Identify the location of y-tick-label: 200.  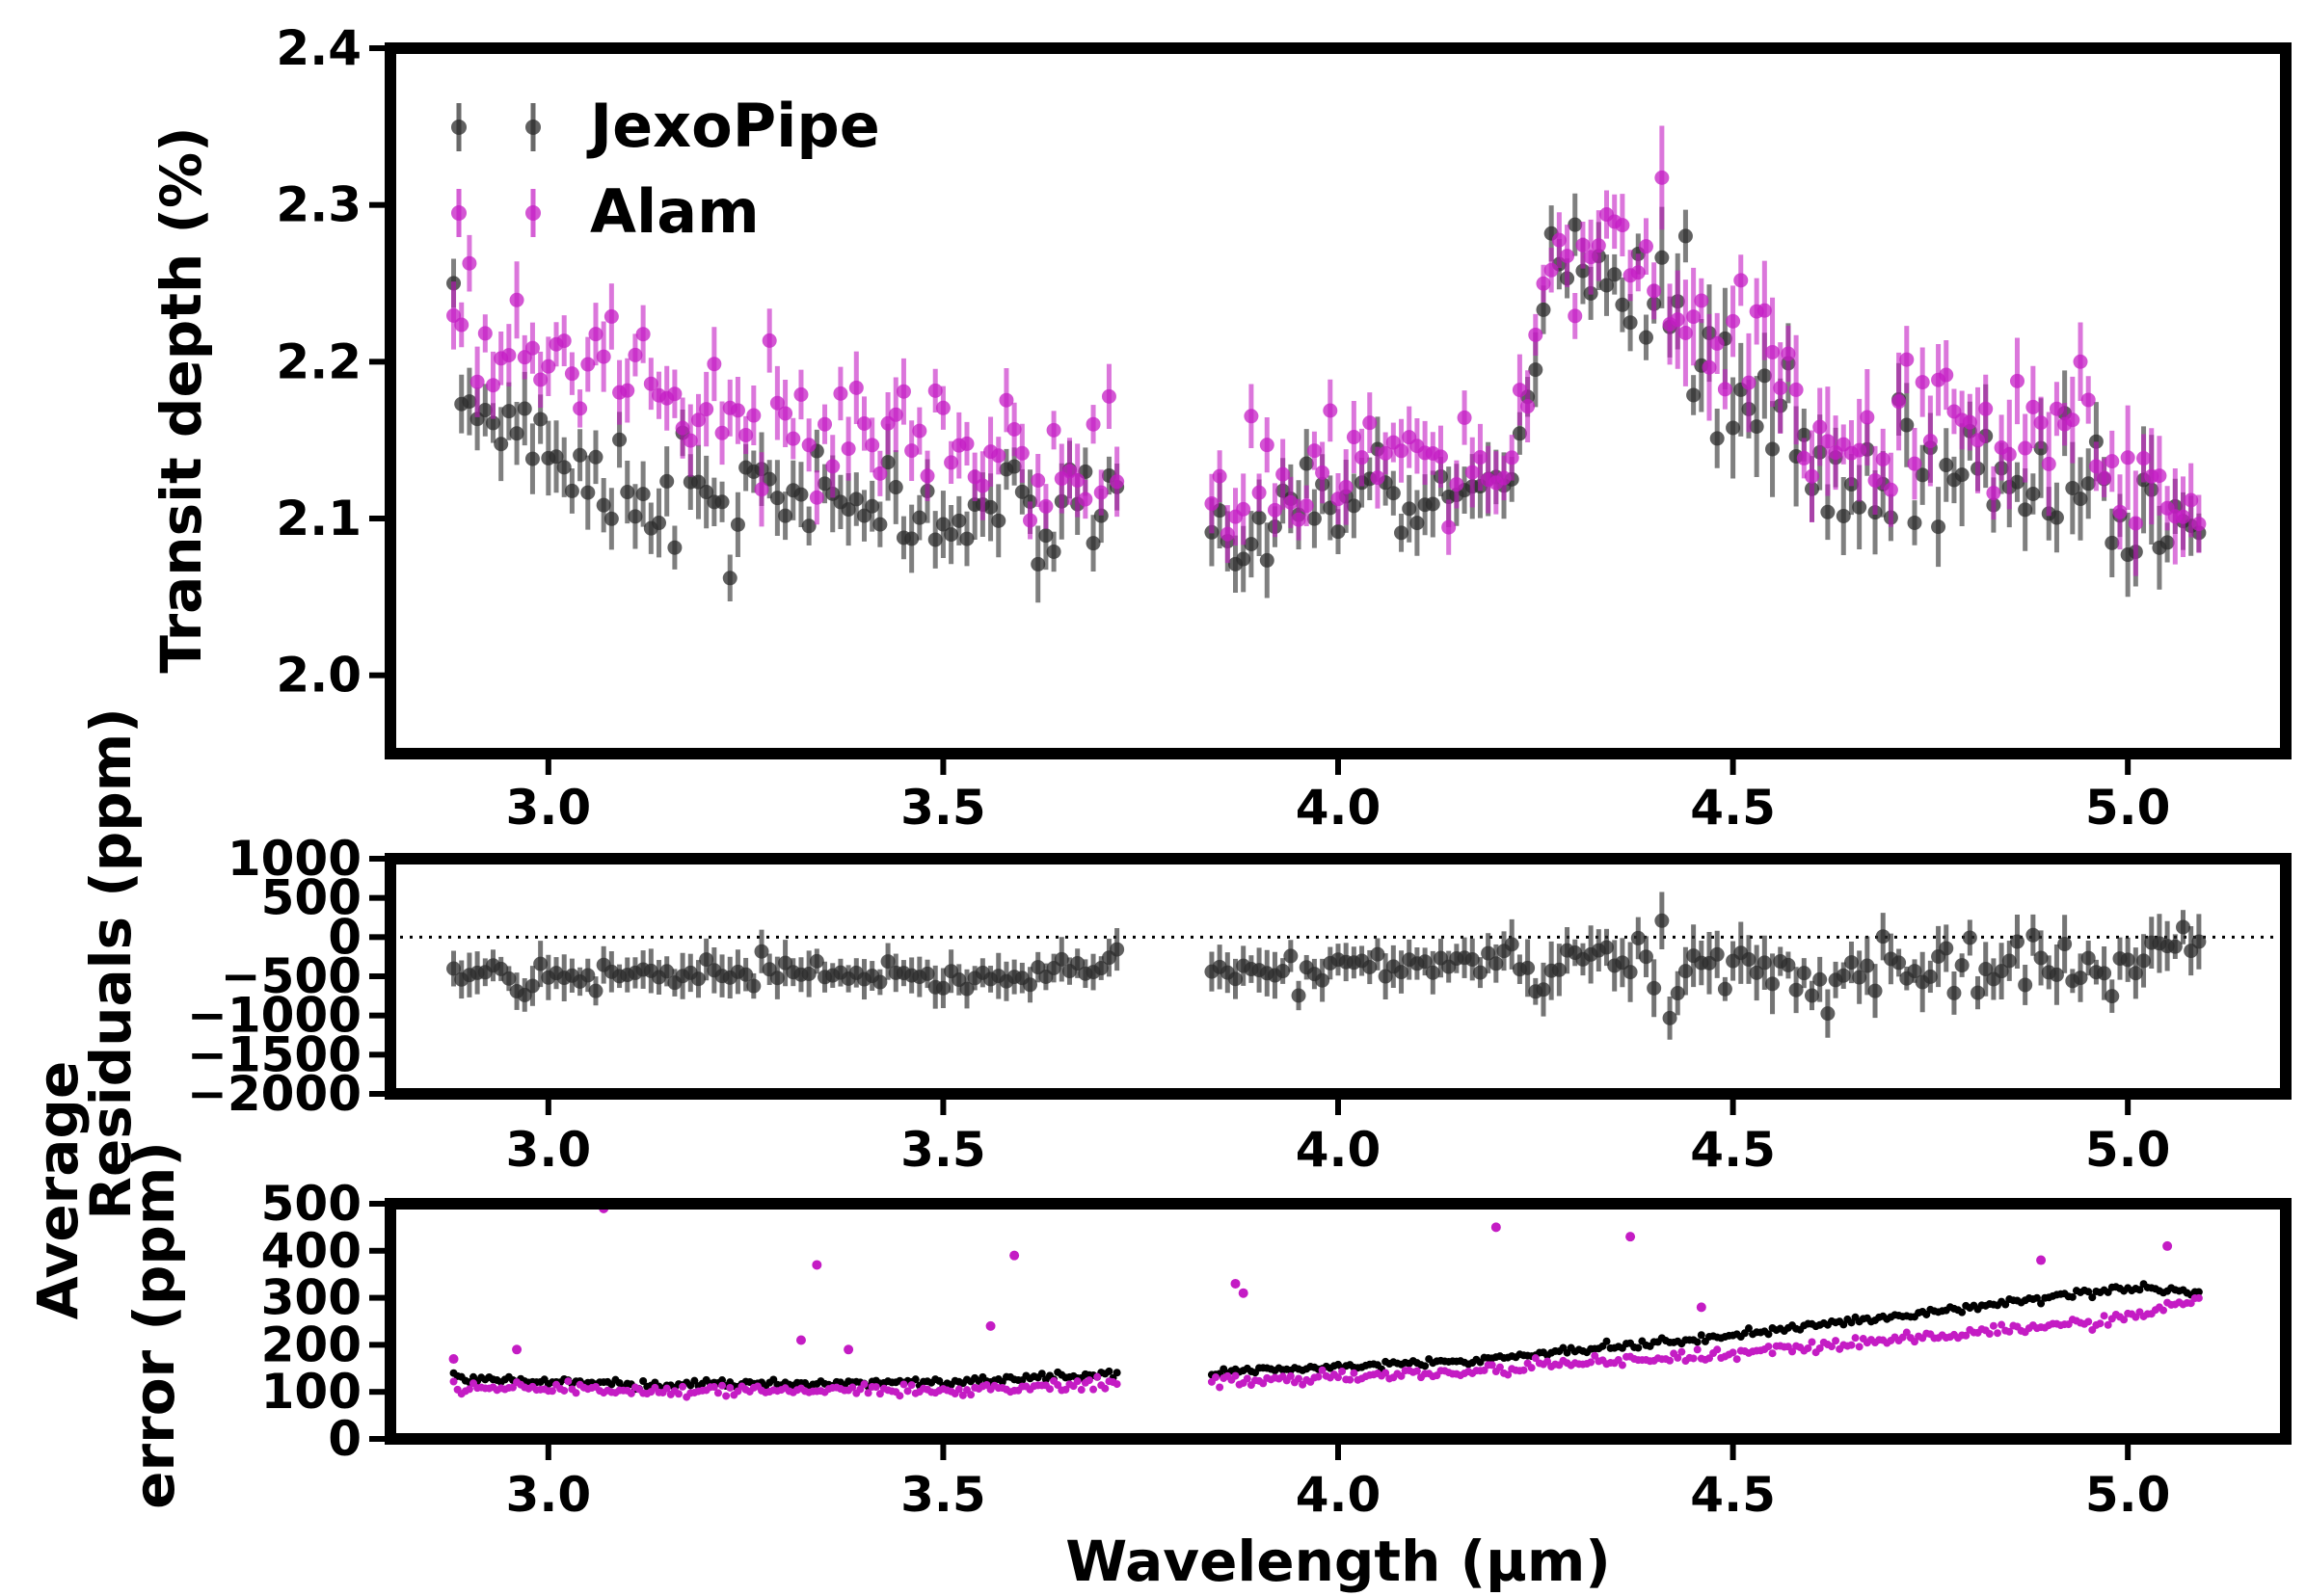
(311, 1344).